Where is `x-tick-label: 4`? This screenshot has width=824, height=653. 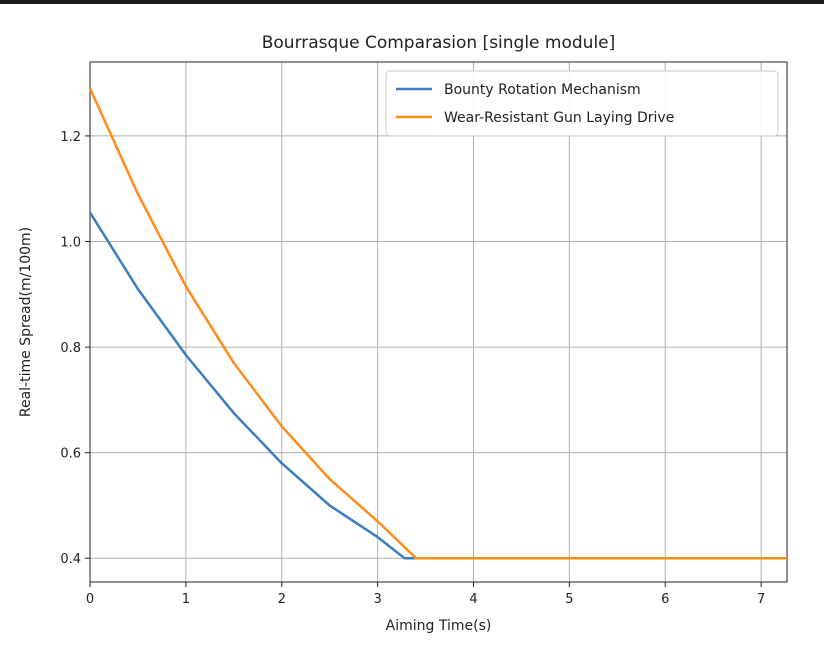 x-tick-label: 4 is located at coordinates (473, 599).